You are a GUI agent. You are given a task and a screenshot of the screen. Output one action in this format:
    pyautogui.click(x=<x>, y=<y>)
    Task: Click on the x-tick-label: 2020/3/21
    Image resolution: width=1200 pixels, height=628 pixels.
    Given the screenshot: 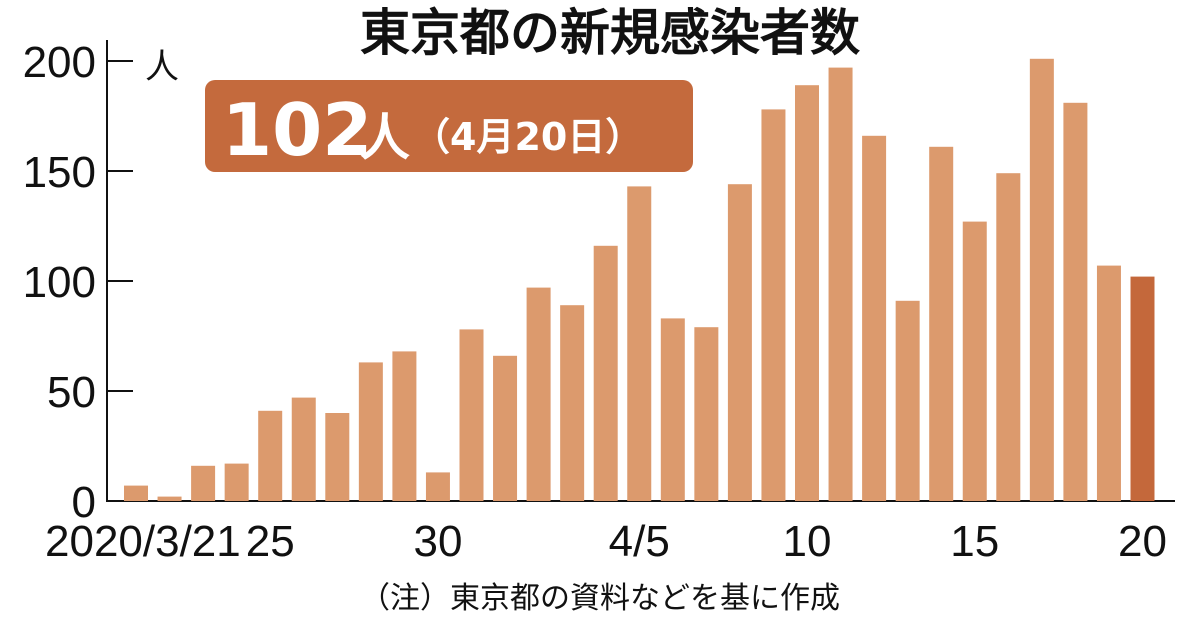 What is the action you would take?
    pyautogui.click(x=143, y=541)
    